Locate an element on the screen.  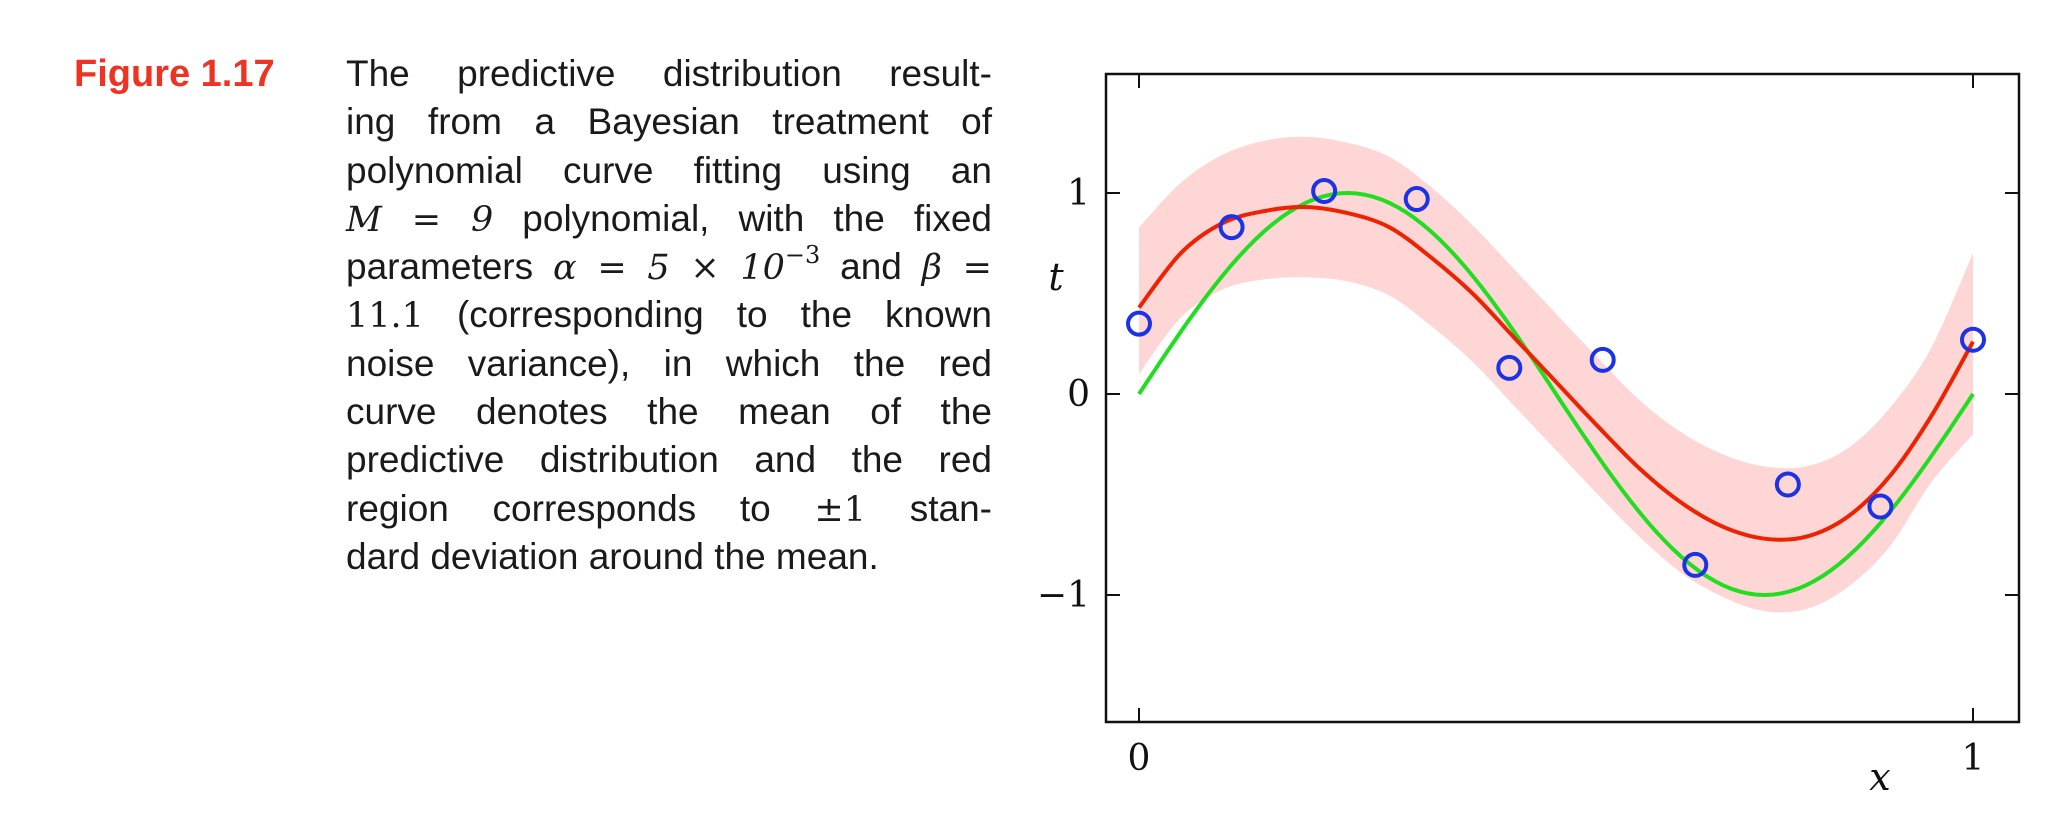
caption-line: dard deviation around the mean. is located at coordinates (669, 557).